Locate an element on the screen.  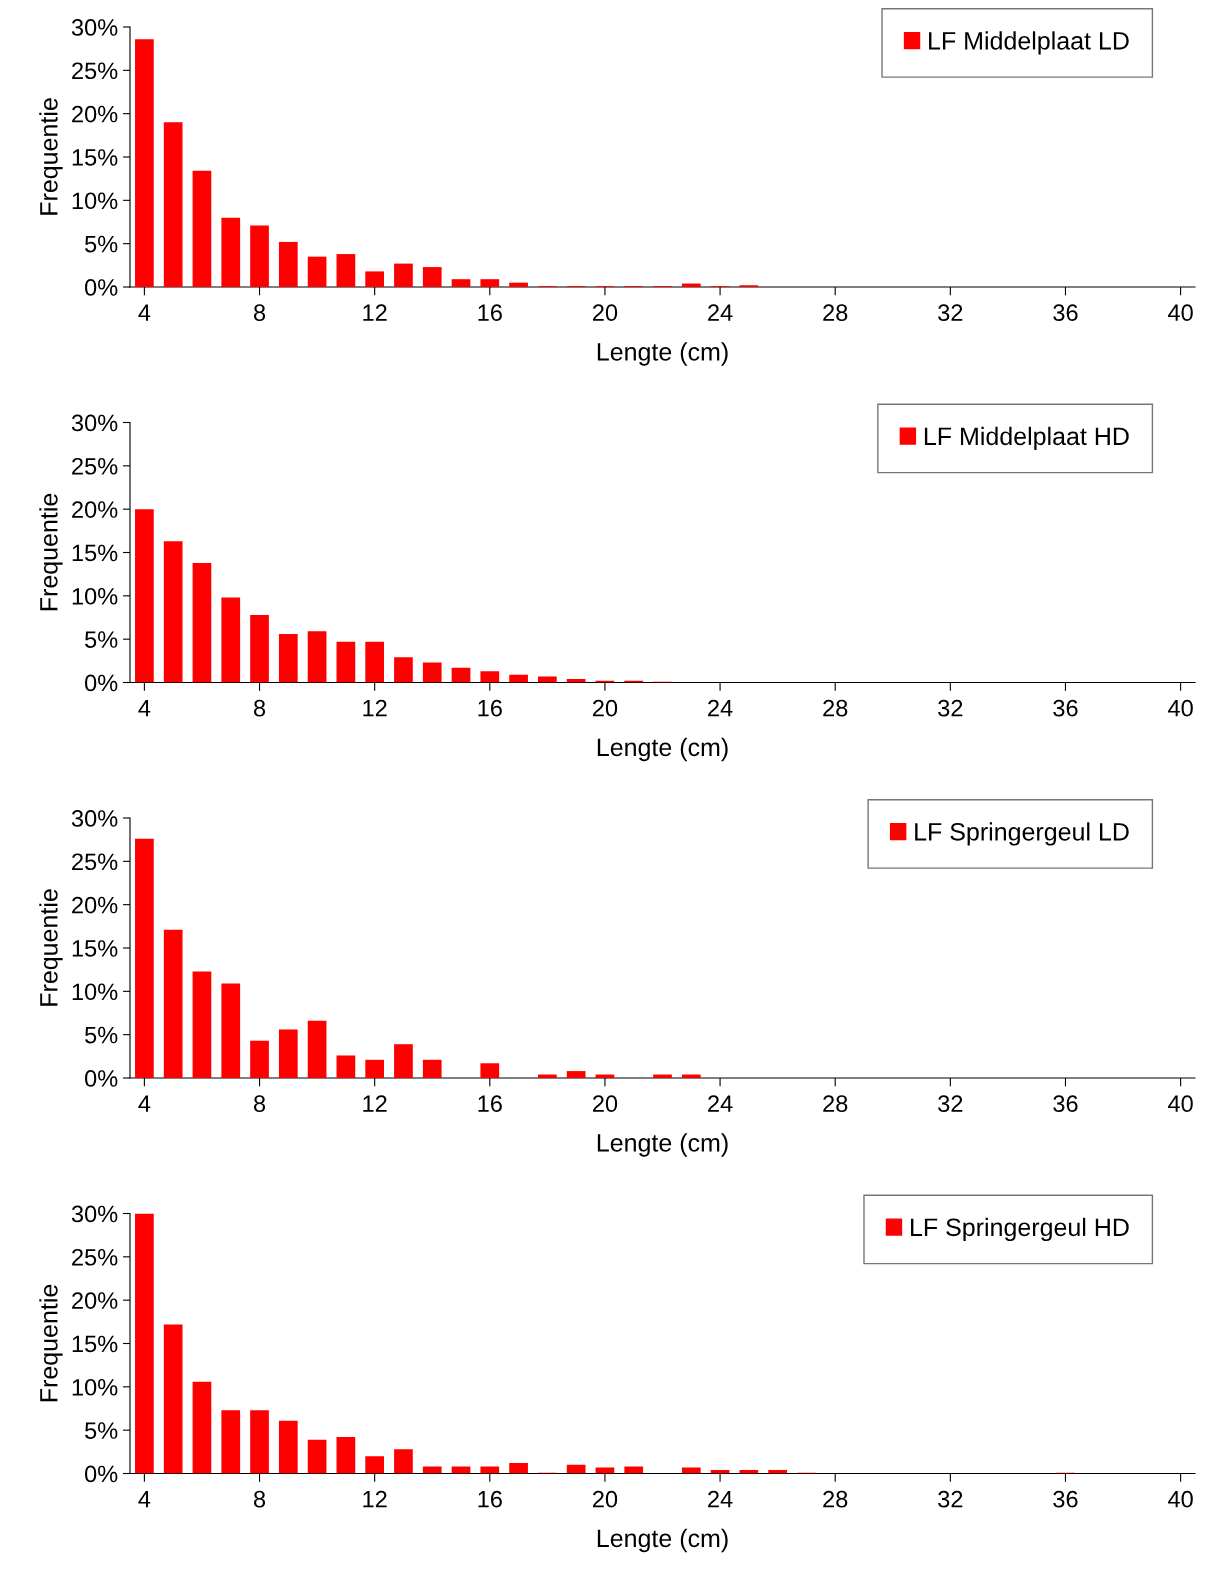
legend-label: LF Middelplaat HD is located at coordinates (1026, 438).